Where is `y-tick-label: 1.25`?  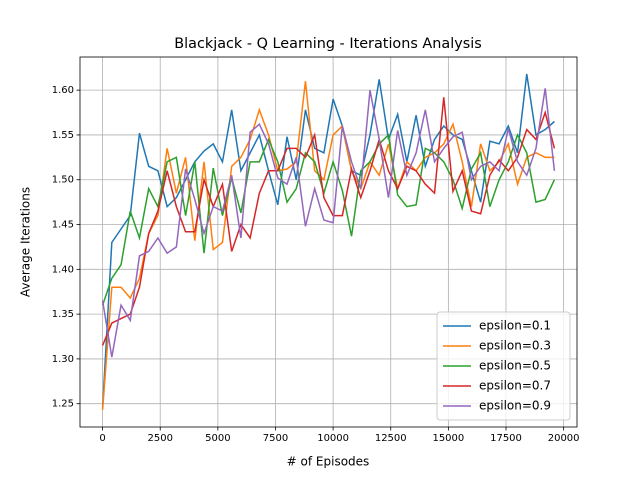 y-tick-label: 1.25 is located at coordinates (63, 404).